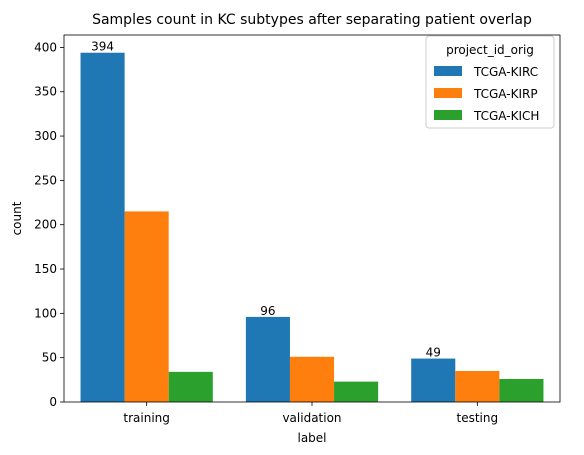 Image resolution: width=584 pixels, height=455 pixels. Describe the element at coordinates (267, 311) in the screenshot. I see `data-label: 96` at that location.